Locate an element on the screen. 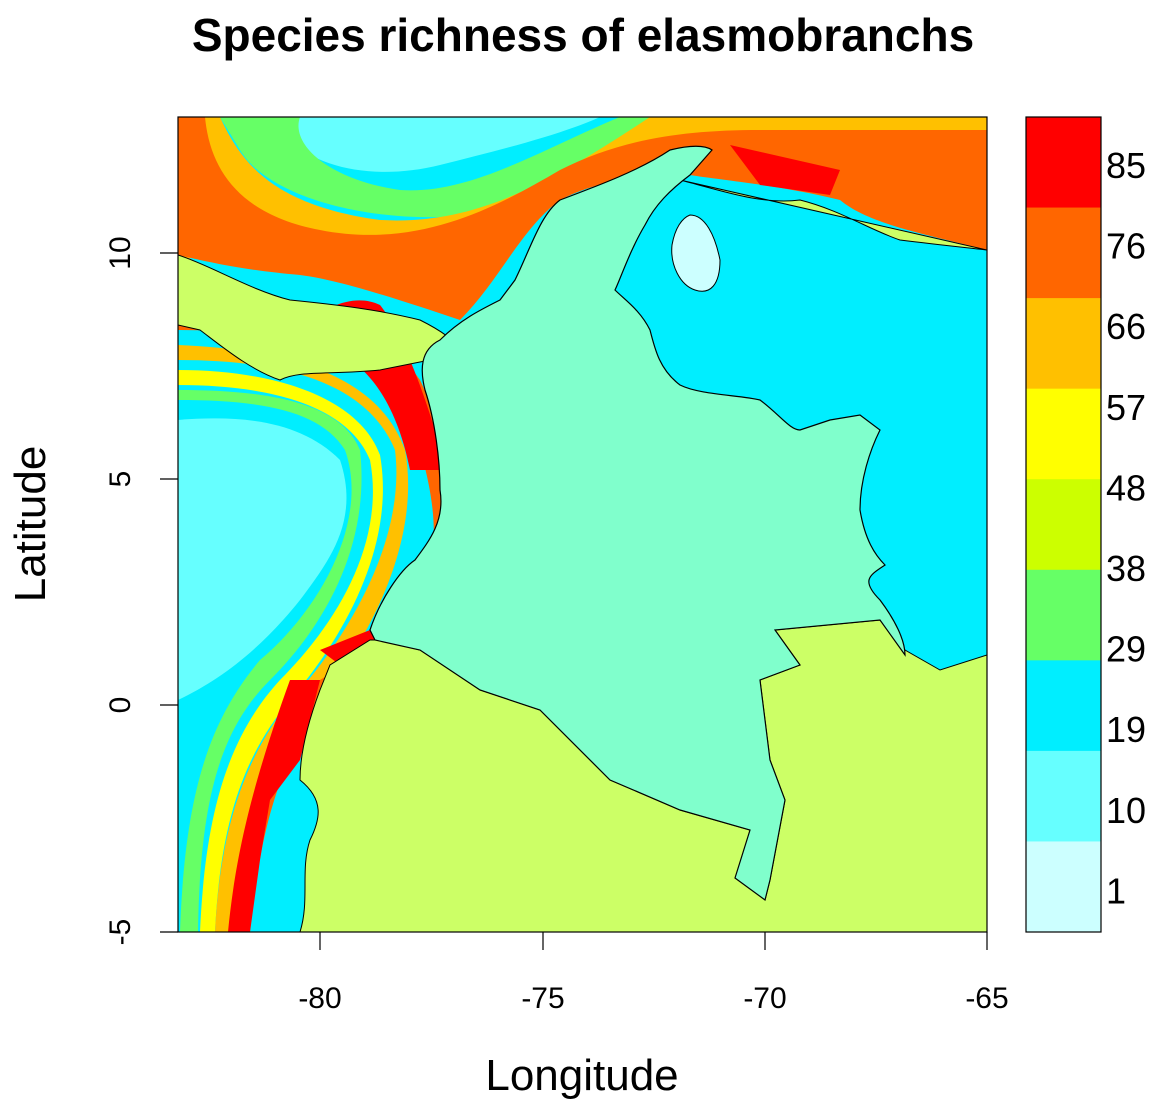 The height and width of the screenshot is (1103, 1166). colombia-pacific-red is located at coordinates (350, 647).